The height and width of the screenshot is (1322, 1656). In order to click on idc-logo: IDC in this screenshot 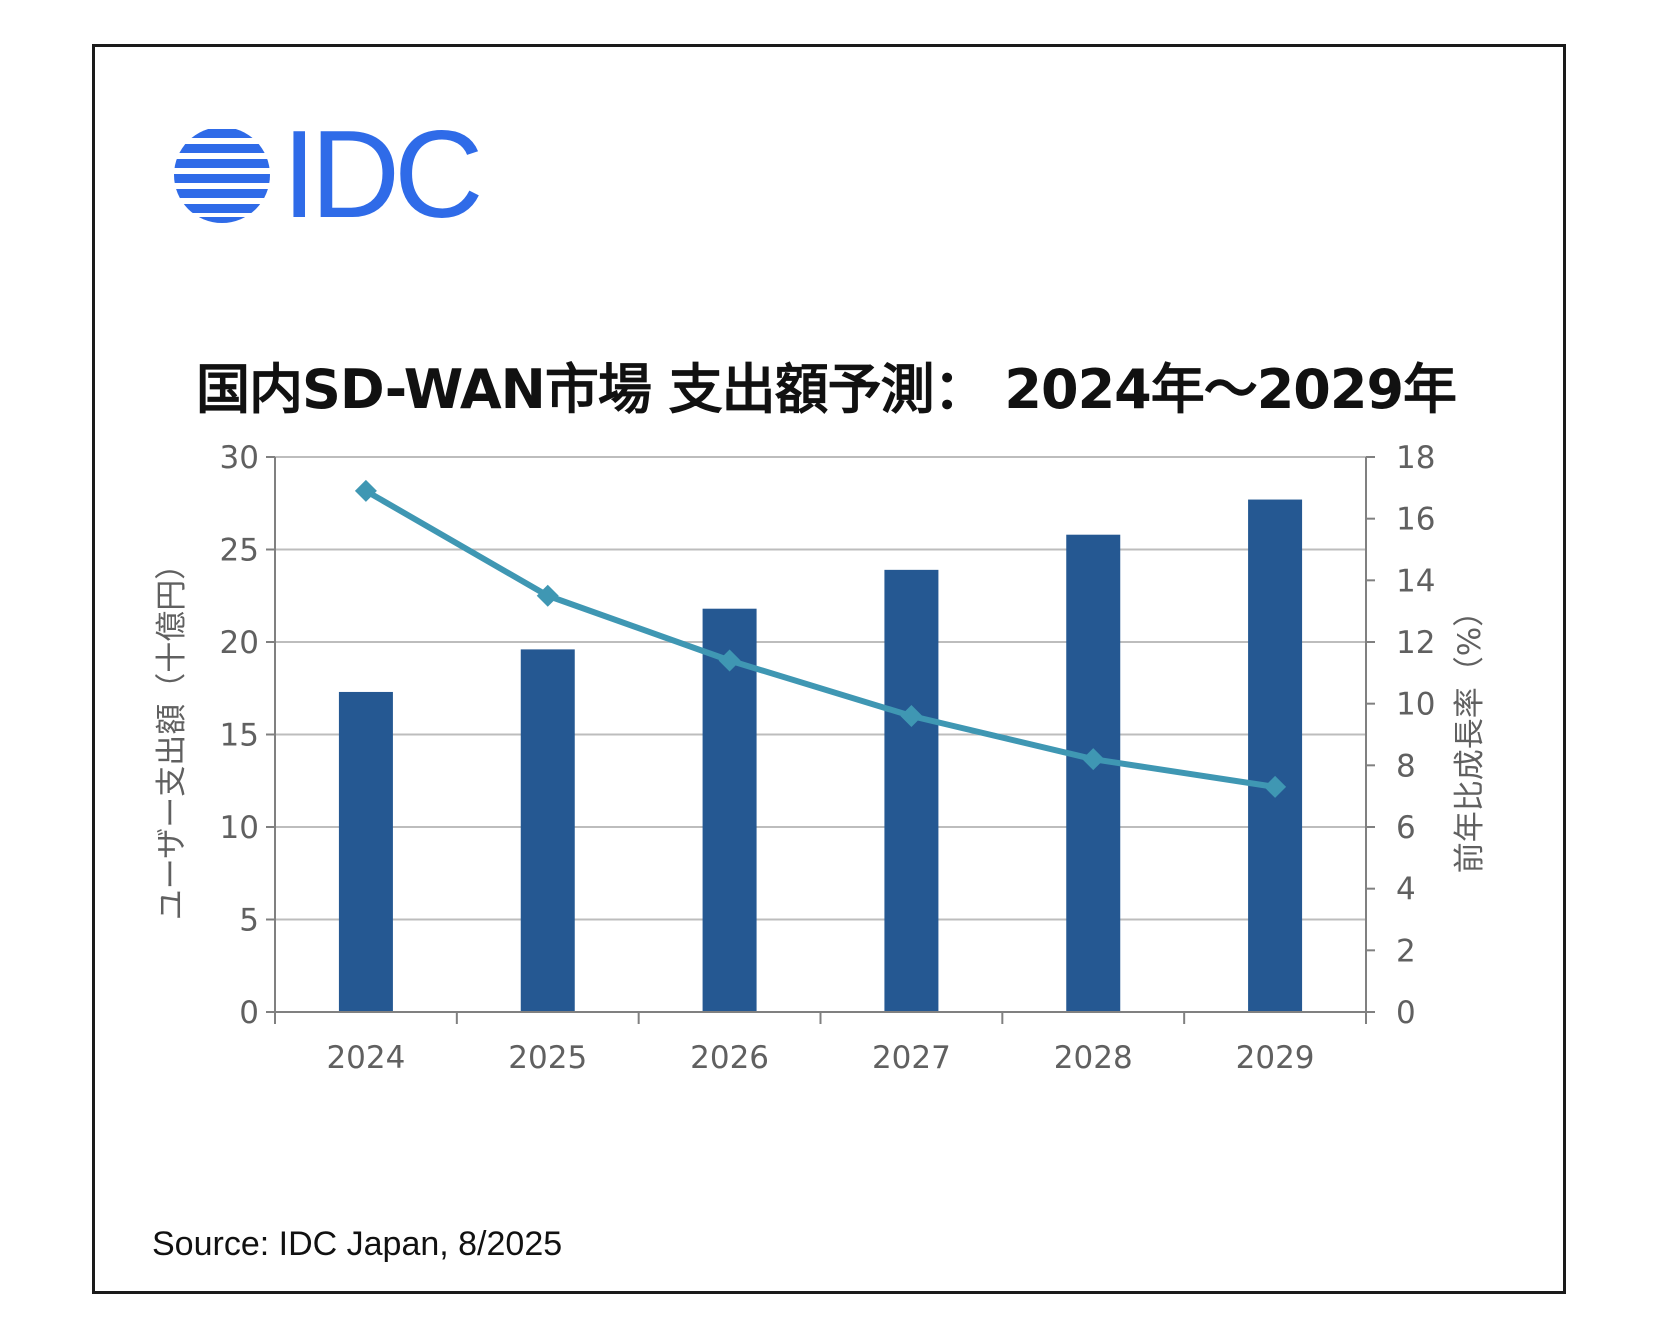, I will do `click(328, 175)`.